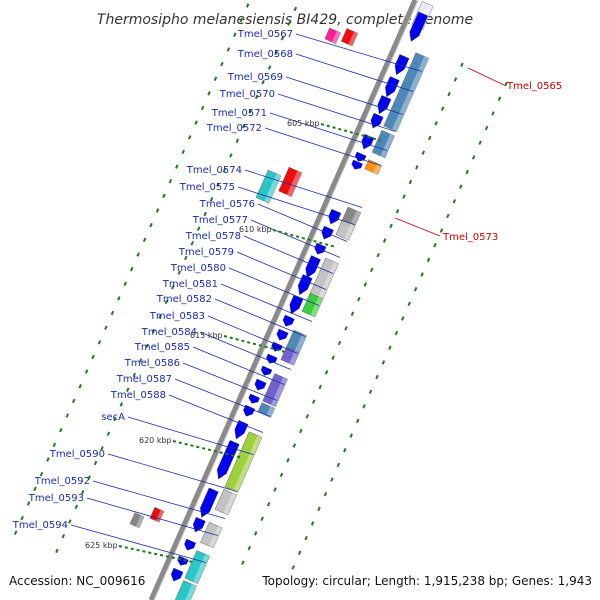 This screenshot has height=600, width=600. Describe the element at coordinates (234, 128) in the screenshot. I see `gene-label: Tmel_0572` at that location.